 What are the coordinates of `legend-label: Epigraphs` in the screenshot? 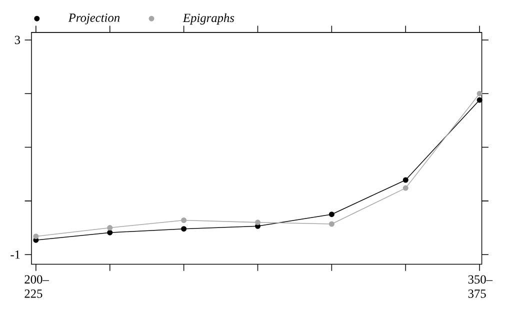 It's located at (208, 19).